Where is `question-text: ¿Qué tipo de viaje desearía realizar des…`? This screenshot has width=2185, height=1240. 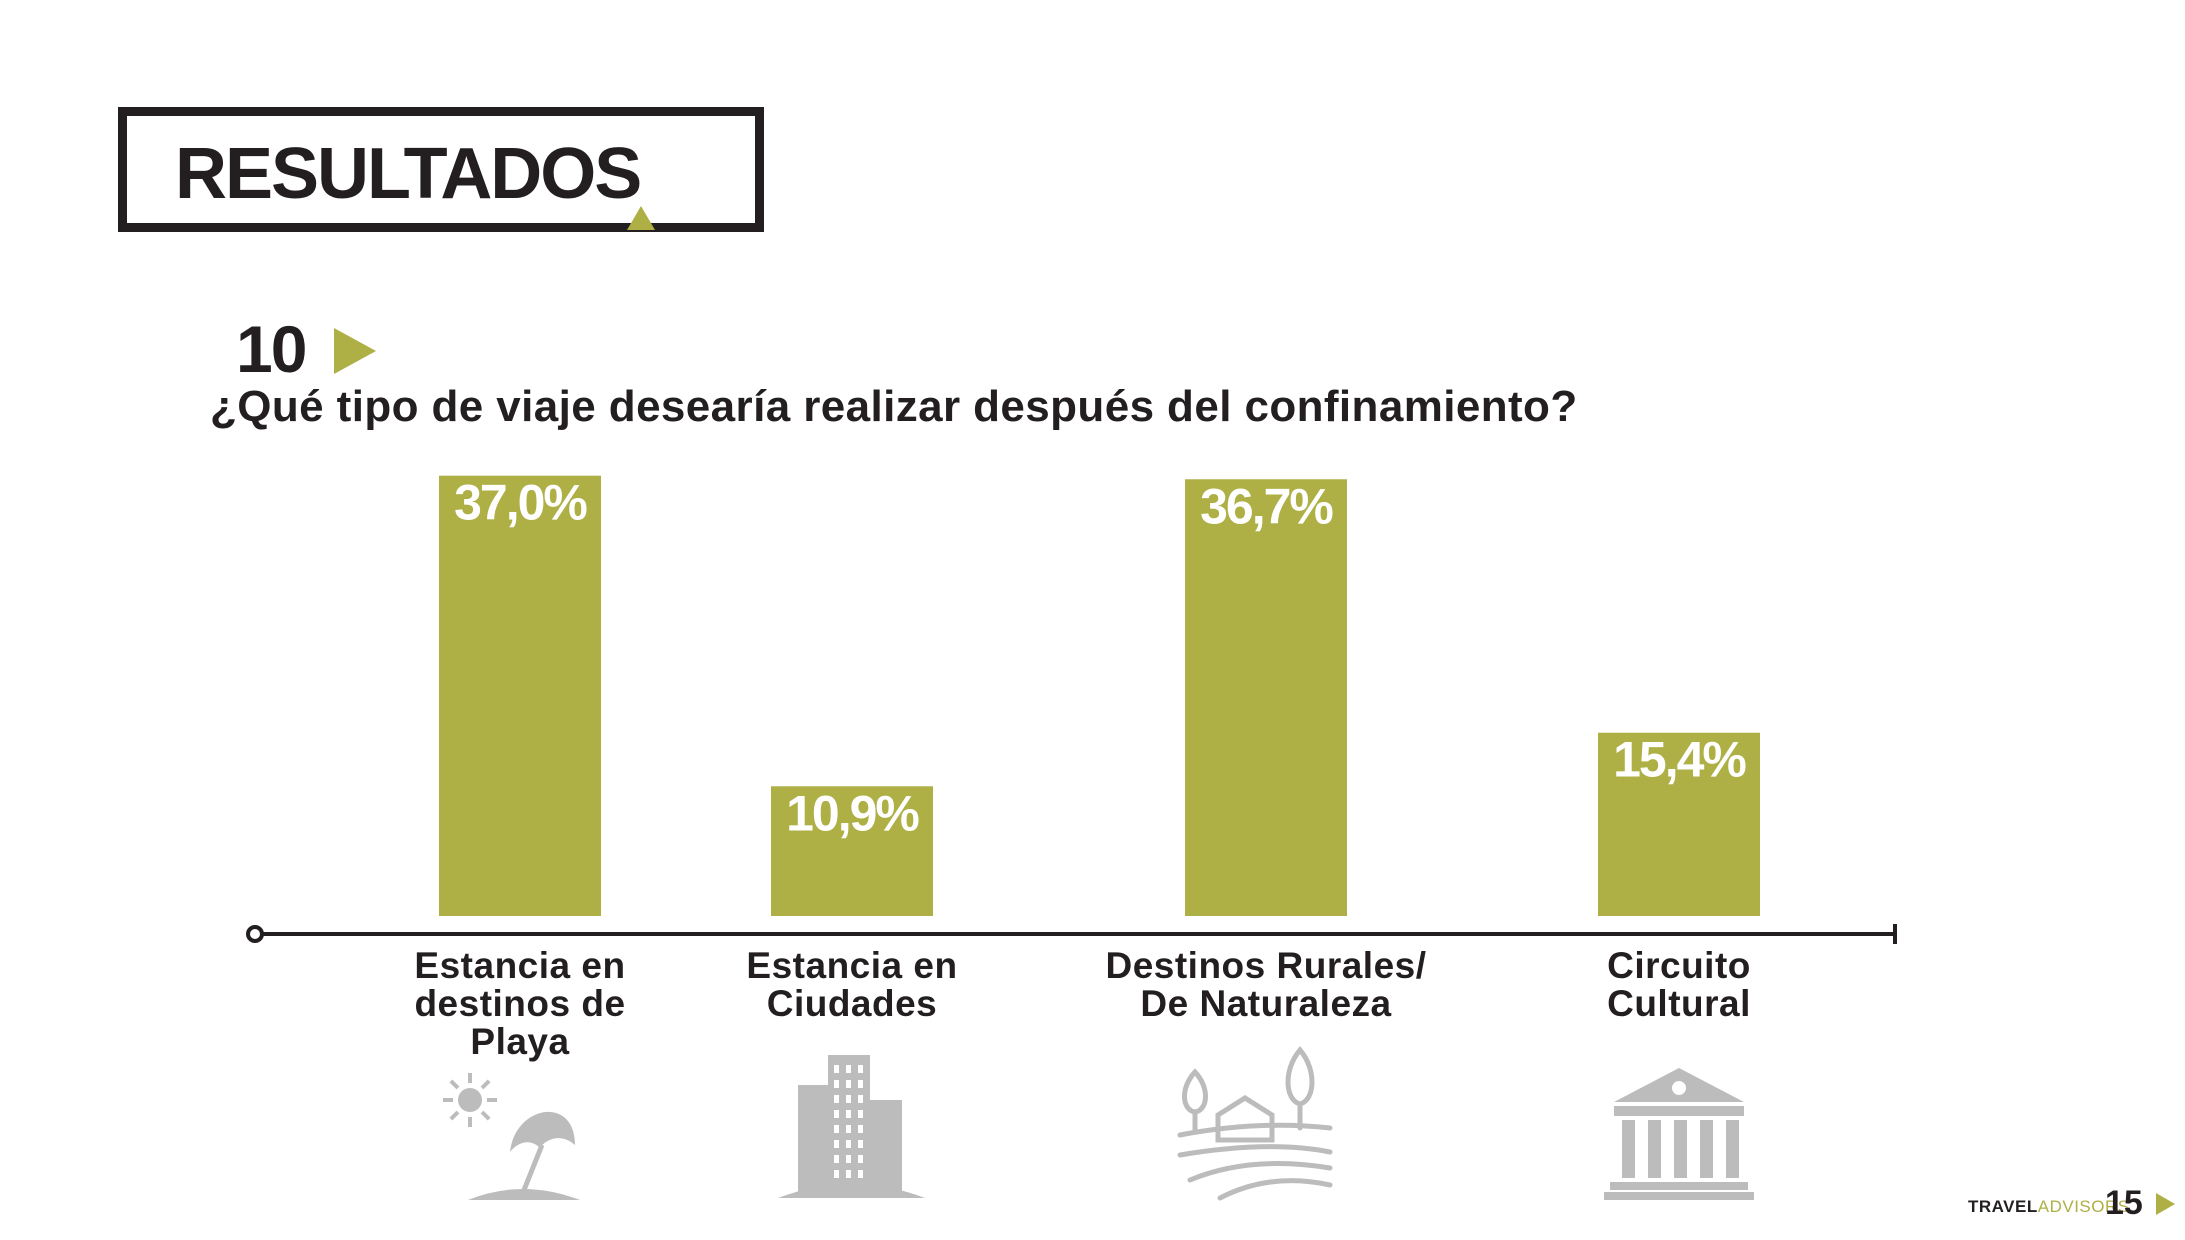
question-text: ¿Qué tipo de viaje desearía realizar des… is located at coordinates (894, 406).